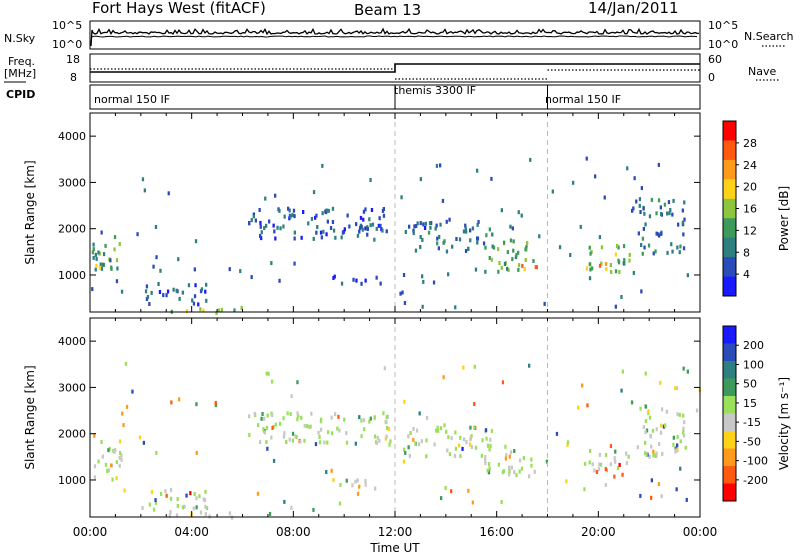 This screenshot has height=554, width=800. I want to click on colorbar-tick-label: 100, so click(753, 364).